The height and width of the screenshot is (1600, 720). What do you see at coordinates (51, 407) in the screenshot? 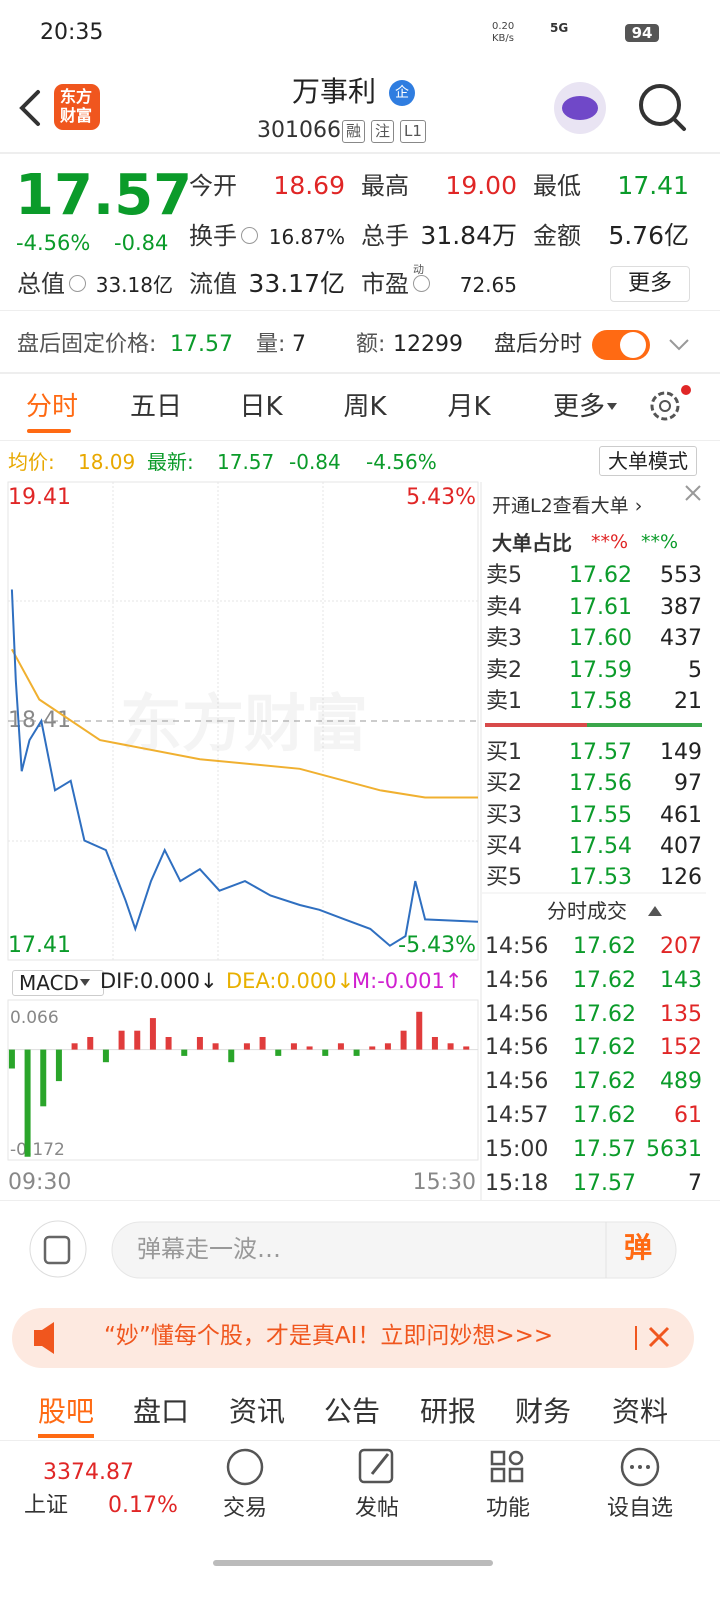
I see `tab: 分时` at bounding box center [51, 407].